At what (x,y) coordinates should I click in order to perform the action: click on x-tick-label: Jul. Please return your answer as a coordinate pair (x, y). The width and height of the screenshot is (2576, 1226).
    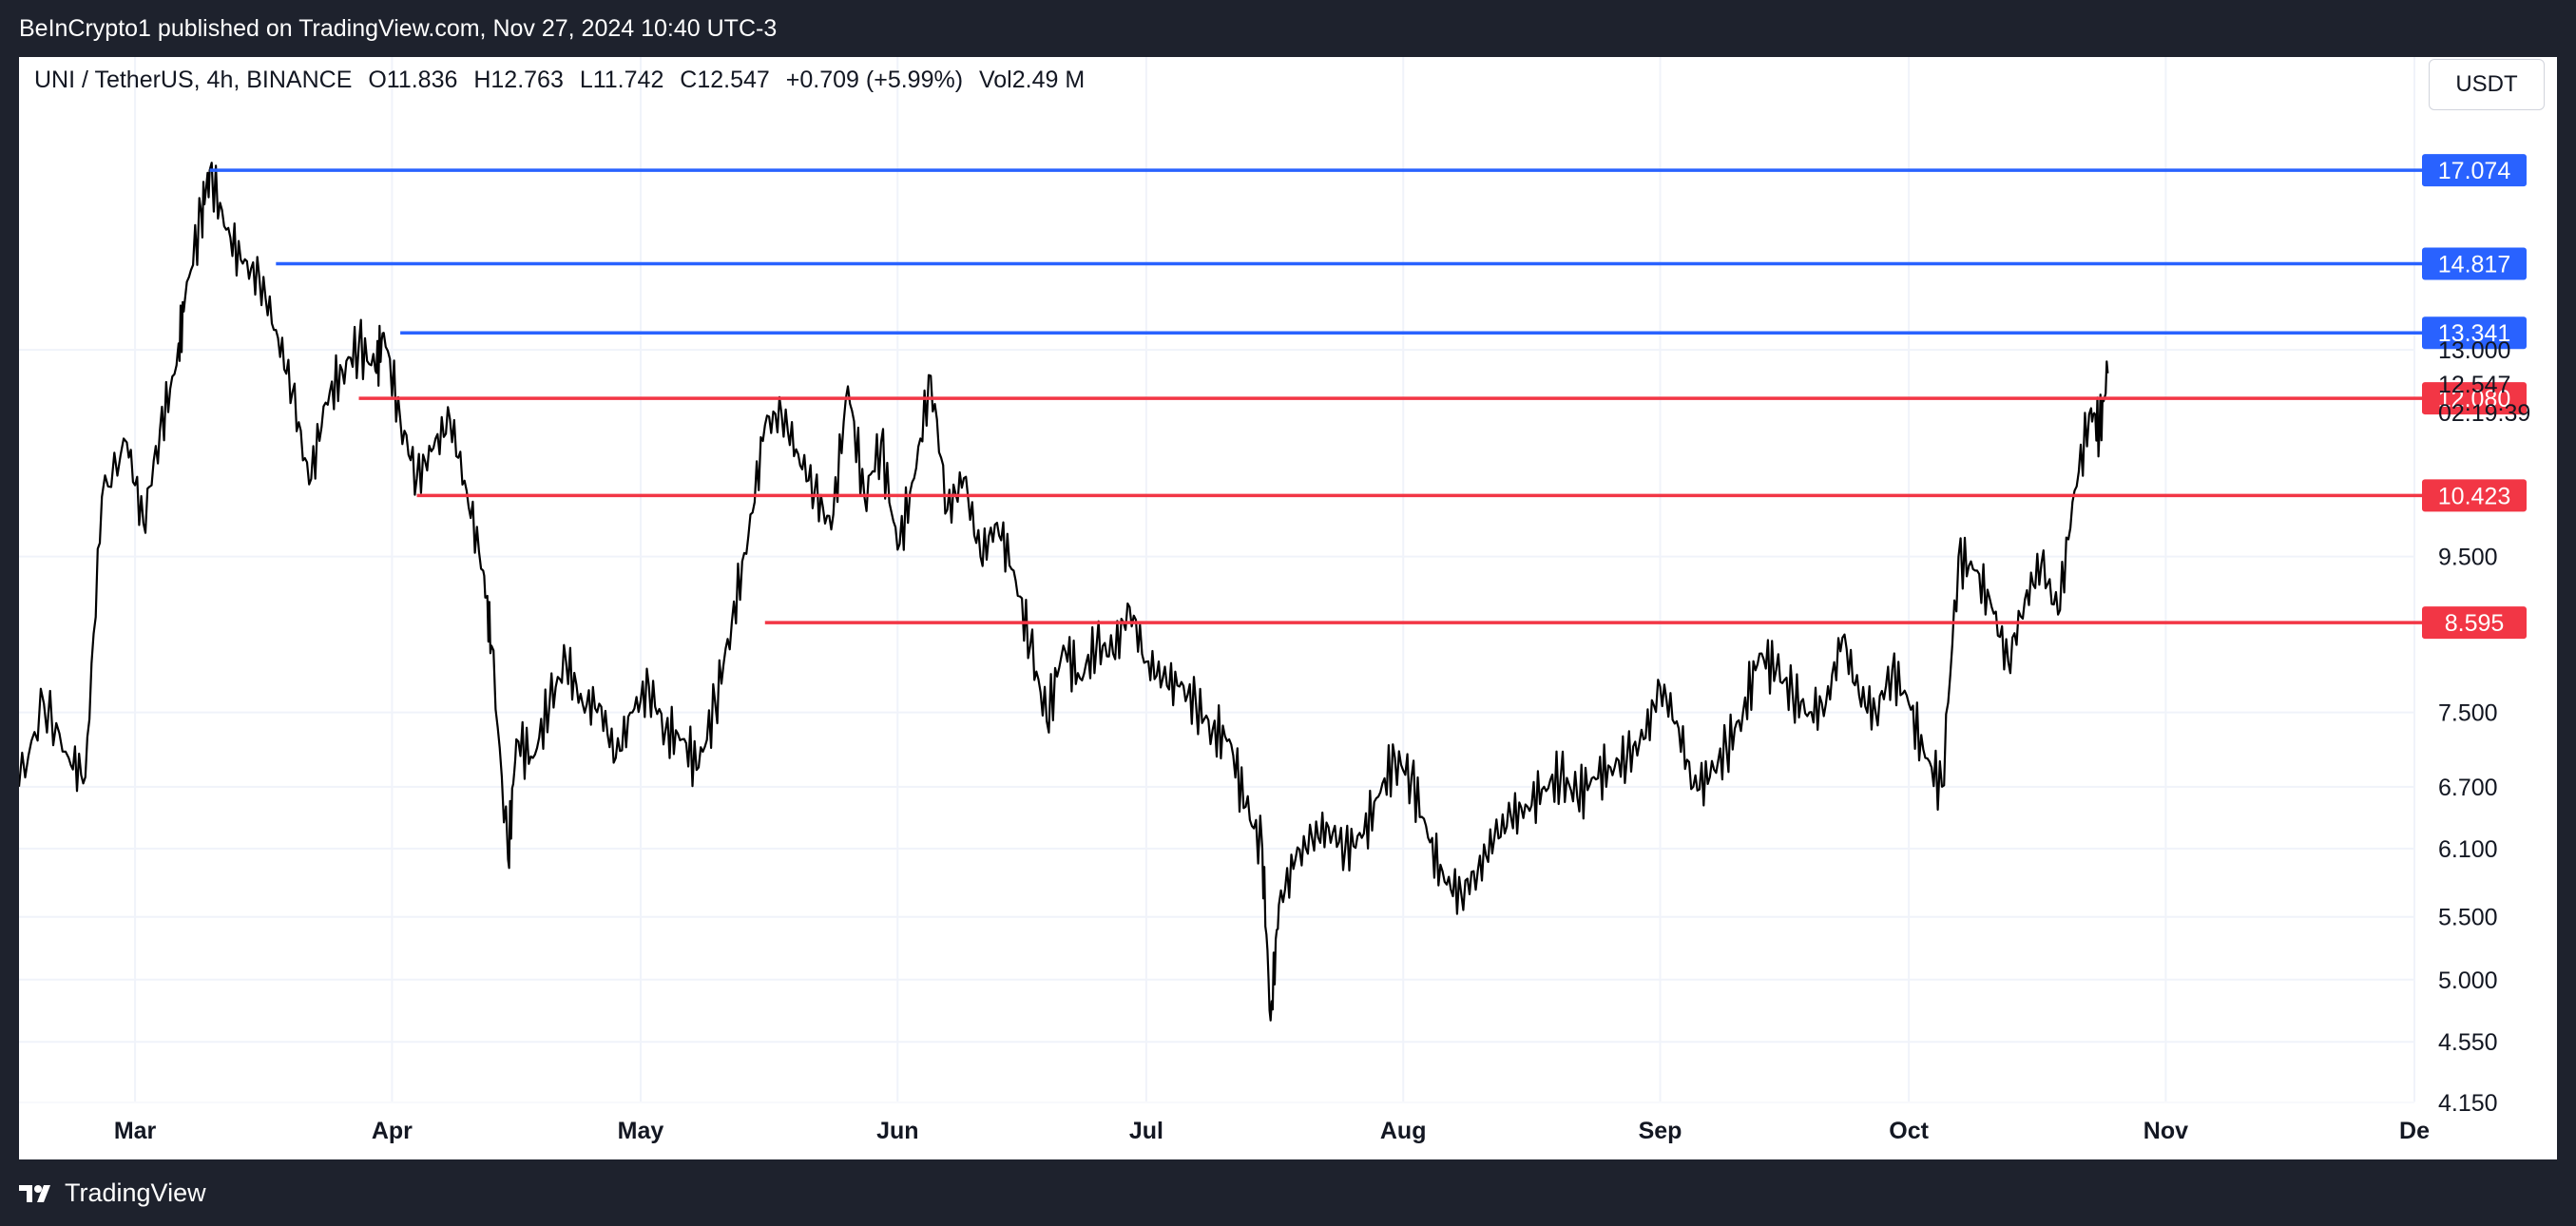
    Looking at the image, I should click on (1146, 1131).